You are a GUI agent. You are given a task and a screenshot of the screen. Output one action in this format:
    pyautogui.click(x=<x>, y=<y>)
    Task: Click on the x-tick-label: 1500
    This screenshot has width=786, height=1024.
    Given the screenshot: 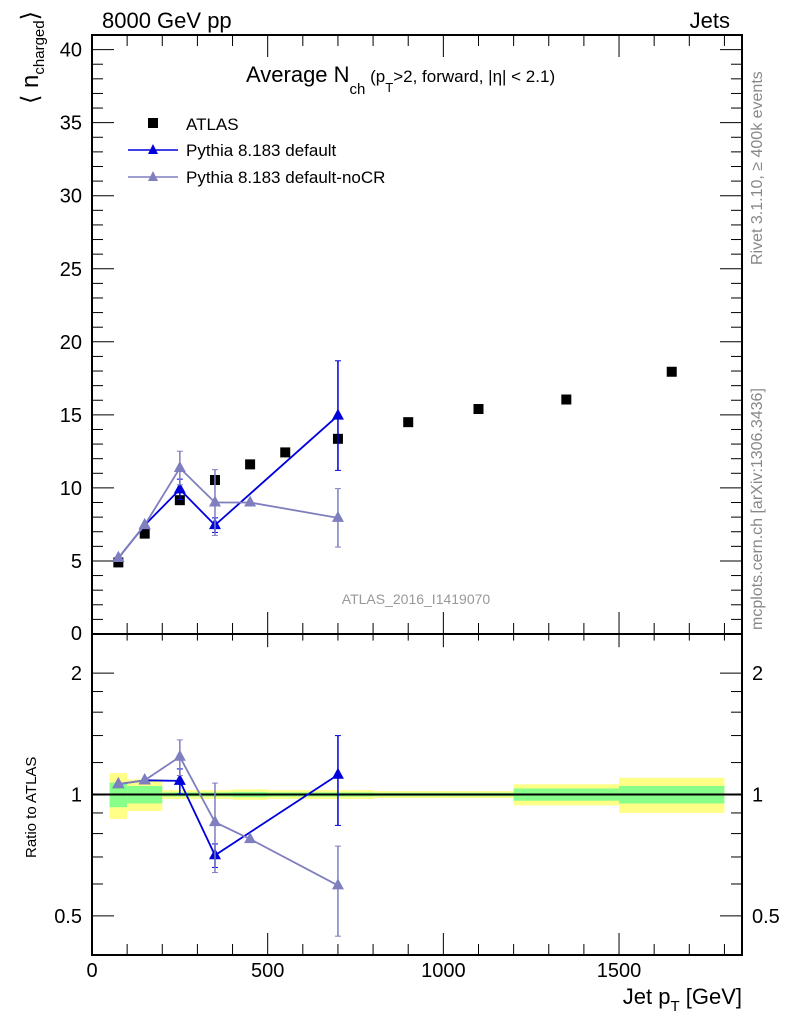 What is the action you would take?
    pyautogui.click(x=619, y=971)
    